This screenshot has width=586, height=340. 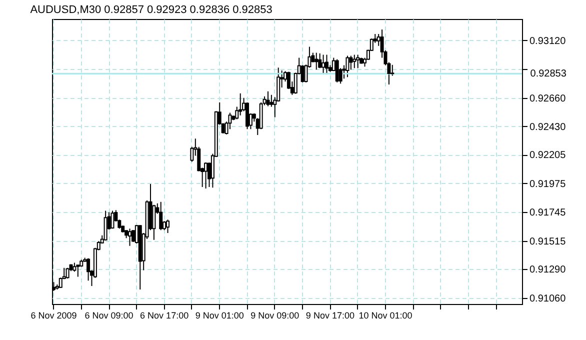 What do you see at coordinates (548, 184) in the screenshot?
I see `y-tick-label: 0.91975` at bounding box center [548, 184].